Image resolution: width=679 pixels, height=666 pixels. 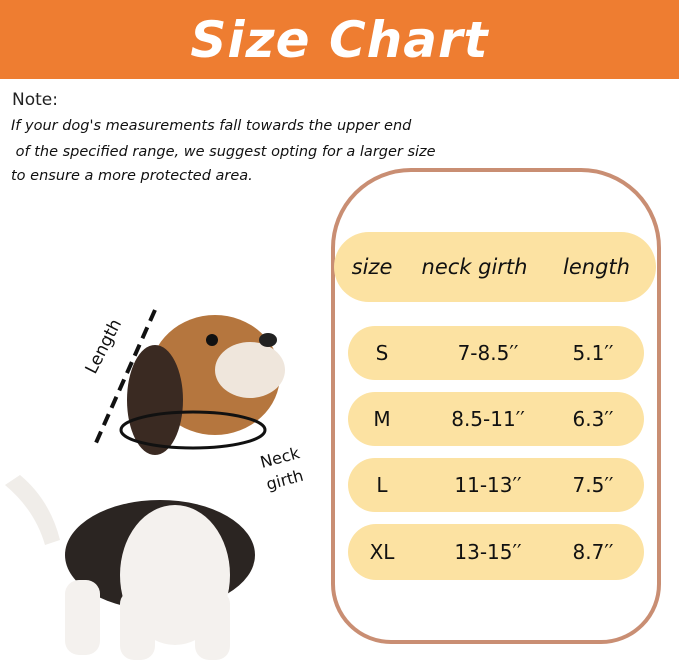 I want to click on cell-length: 6.3′′, so click(x=593, y=419).